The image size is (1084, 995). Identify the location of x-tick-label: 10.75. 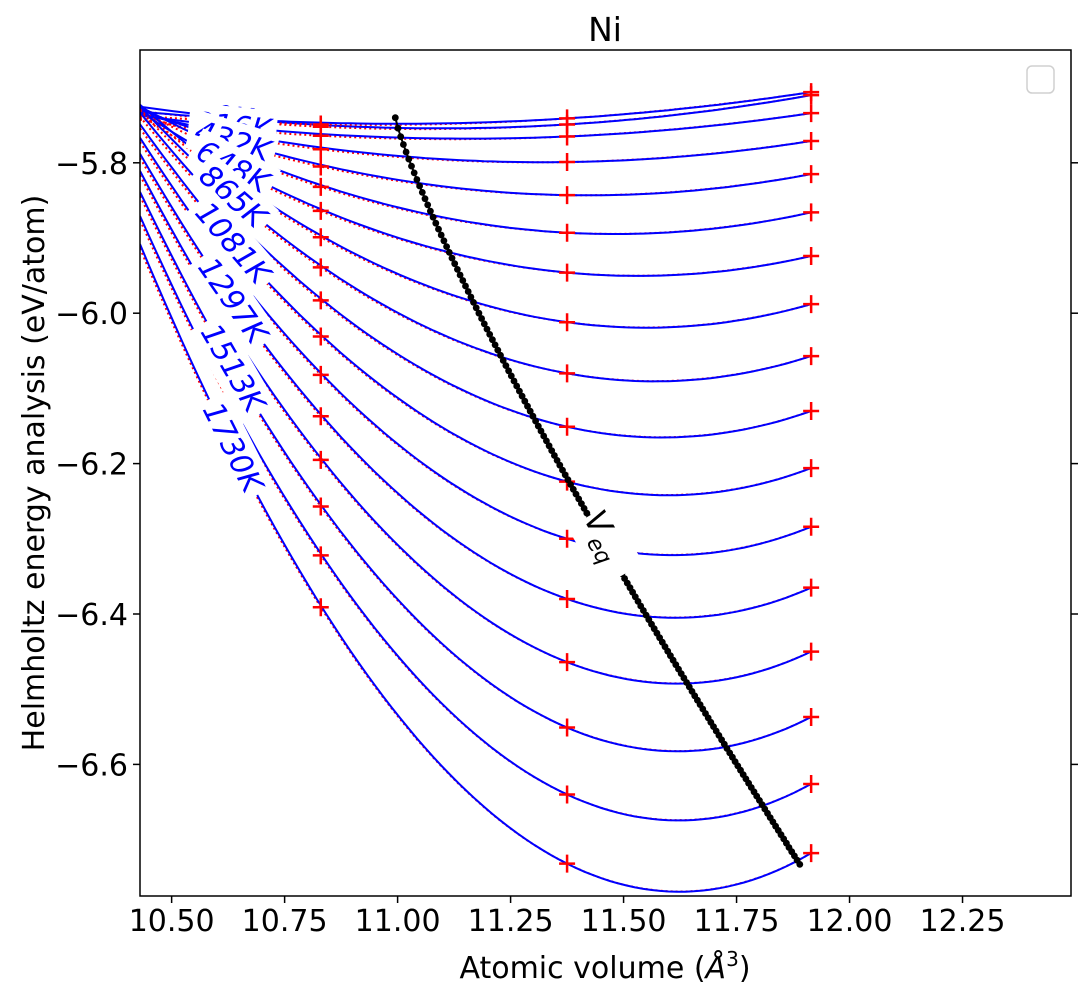
(285, 921).